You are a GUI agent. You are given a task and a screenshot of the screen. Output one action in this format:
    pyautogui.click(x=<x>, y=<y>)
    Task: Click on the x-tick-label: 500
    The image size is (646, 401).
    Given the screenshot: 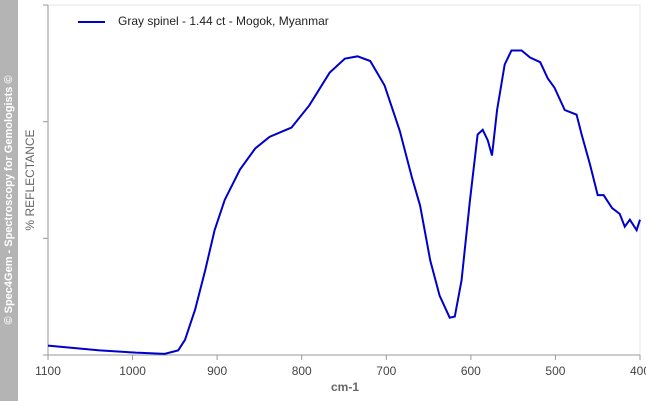 What is the action you would take?
    pyautogui.click(x=555, y=371)
    